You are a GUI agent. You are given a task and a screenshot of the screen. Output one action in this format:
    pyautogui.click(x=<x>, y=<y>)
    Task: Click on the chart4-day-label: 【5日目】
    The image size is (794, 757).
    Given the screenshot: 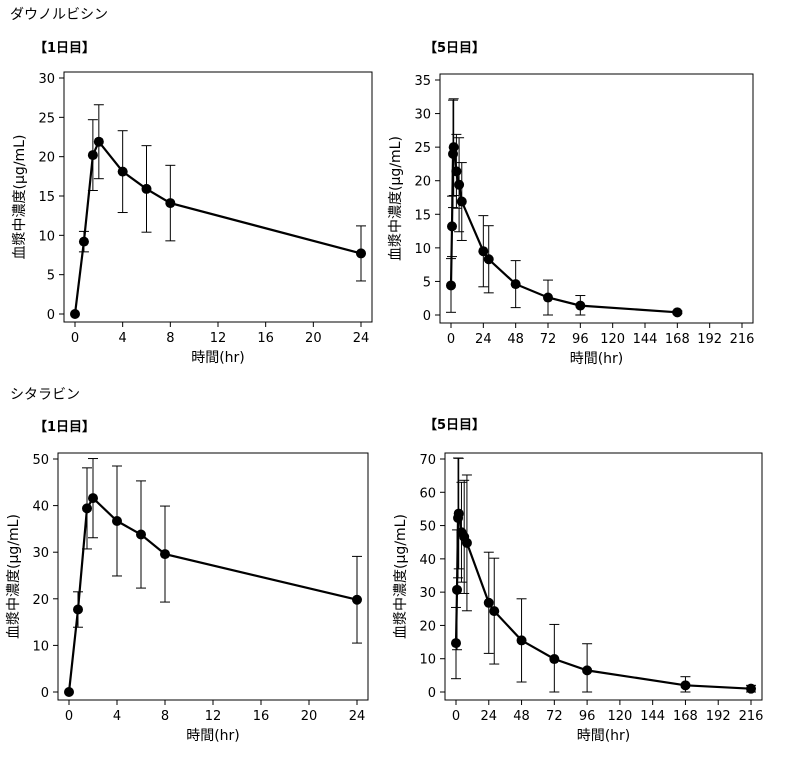 What is the action you would take?
    pyautogui.click(x=455, y=425)
    